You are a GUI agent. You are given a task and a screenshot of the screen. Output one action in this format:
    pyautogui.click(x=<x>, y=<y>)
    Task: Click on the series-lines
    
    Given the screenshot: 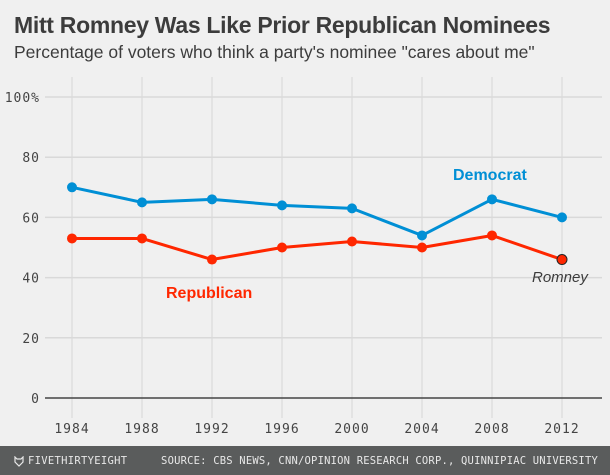 What is the action you would take?
    pyautogui.click(x=317, y=224)
    